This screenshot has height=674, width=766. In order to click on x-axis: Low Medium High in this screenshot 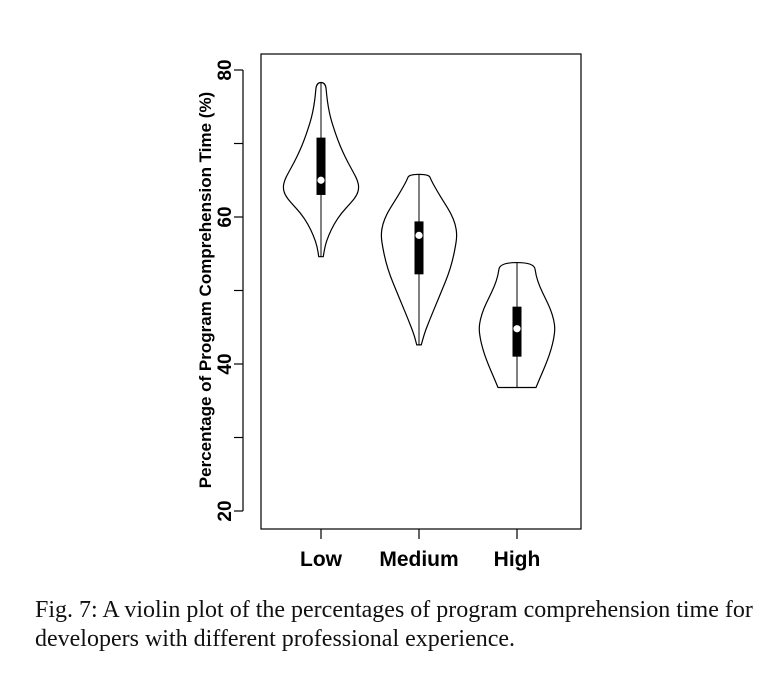, I will do `click(420, 550)`.